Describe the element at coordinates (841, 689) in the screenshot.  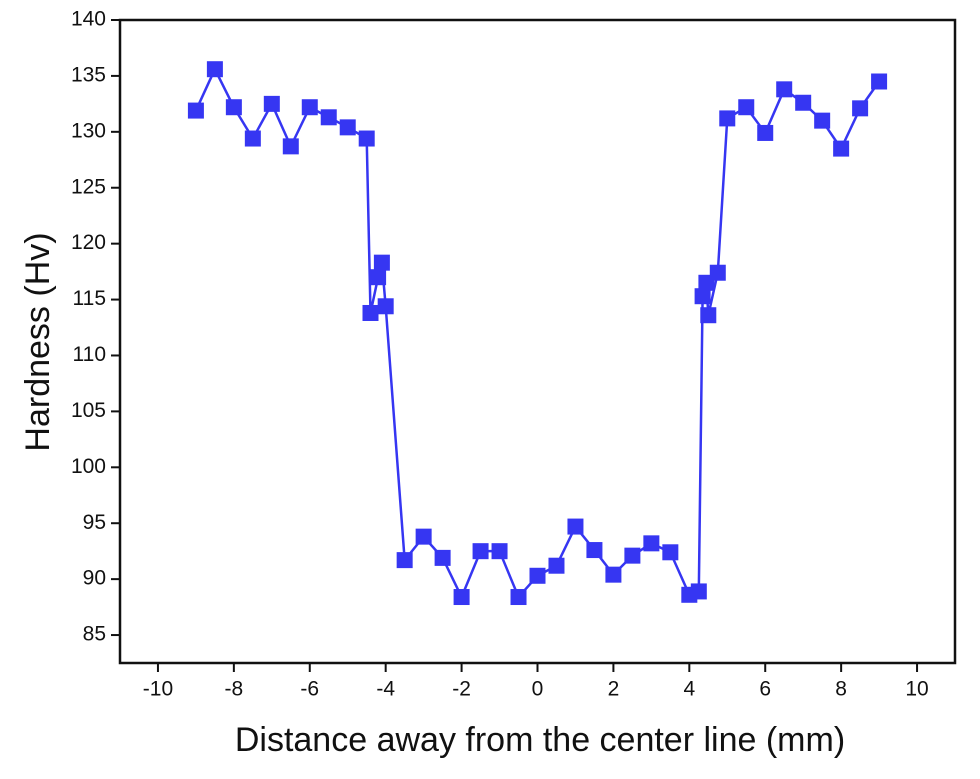
I see `x-tick-label: 8` at that location.